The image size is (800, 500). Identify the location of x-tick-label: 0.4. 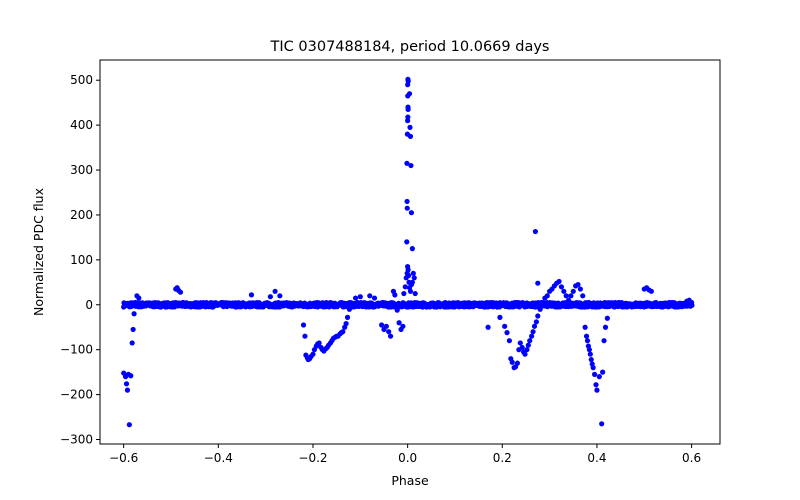
(596, 458).